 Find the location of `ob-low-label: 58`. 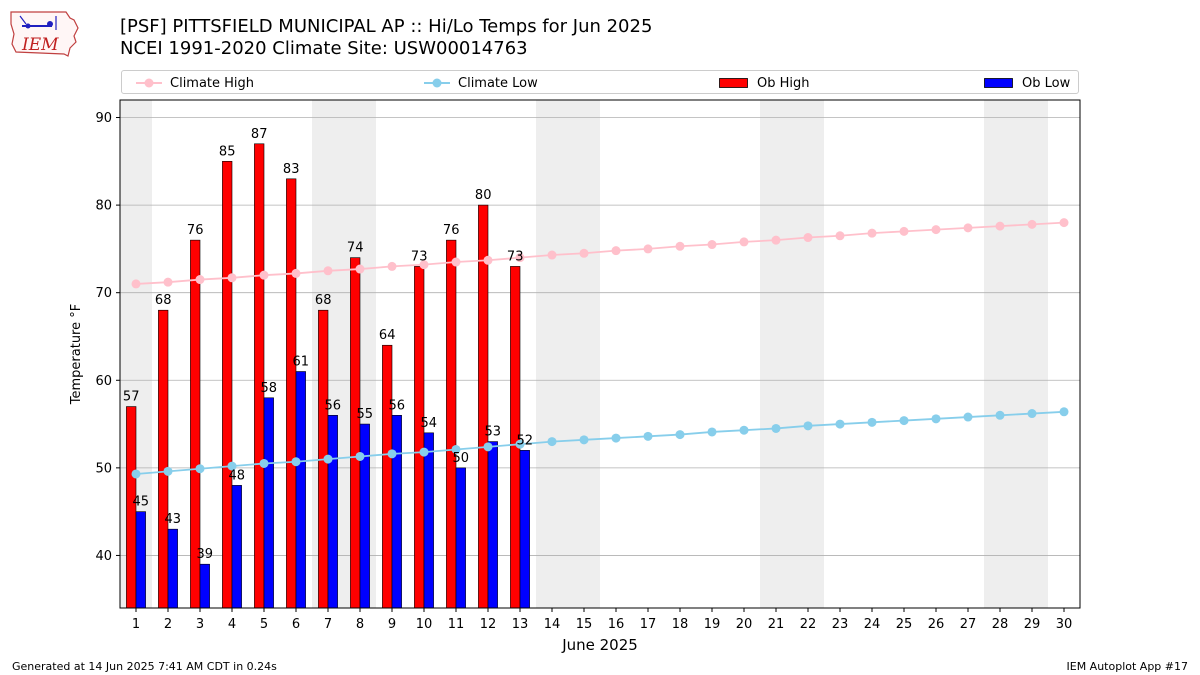

ob-low-label: 58 is located at coordinates (269, 388).